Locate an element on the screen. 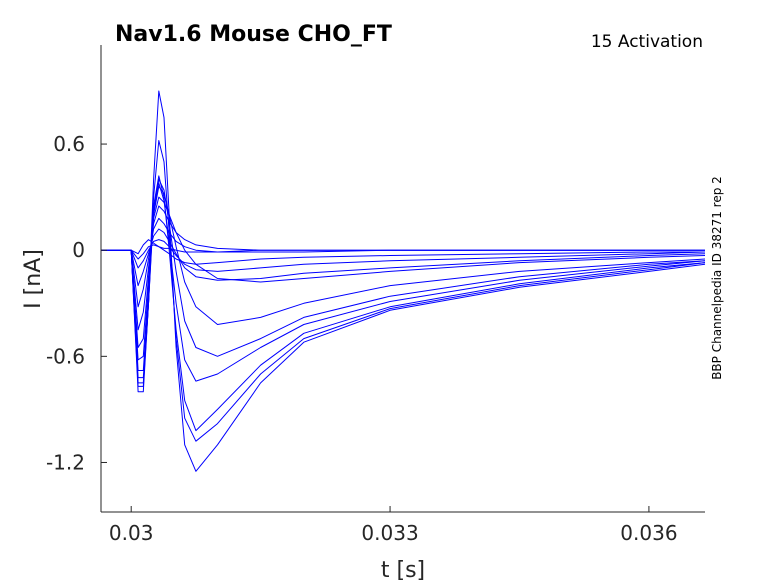  y-tick-group: 0.6 0 -0.6 -1.2 is located at coordinates (76, 303).